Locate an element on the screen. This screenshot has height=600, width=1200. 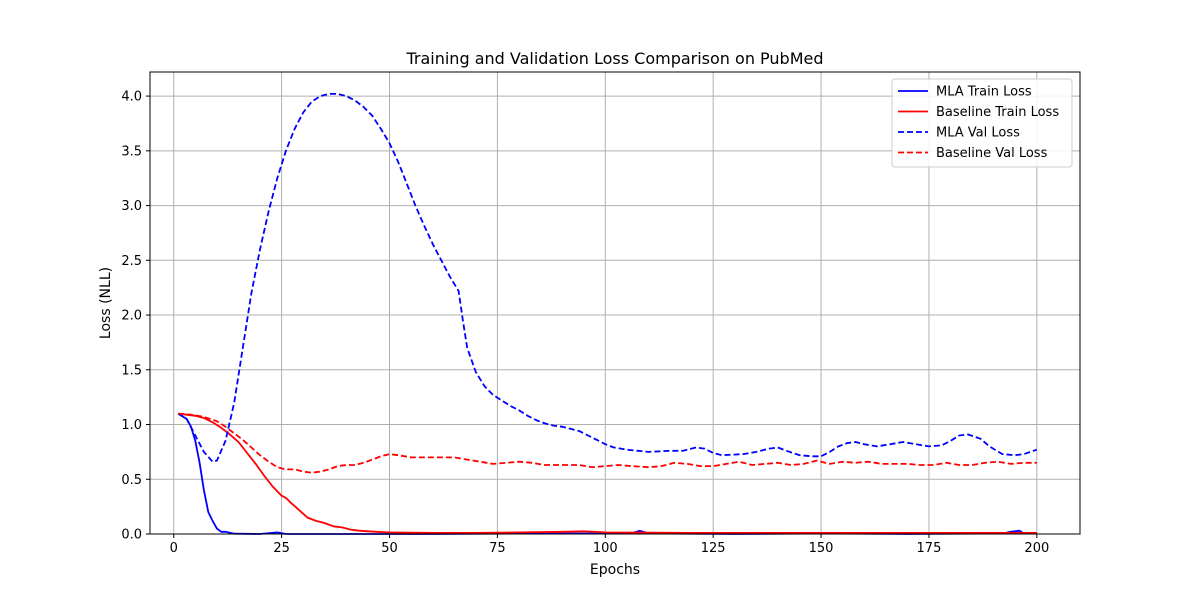
y-tick-label: 1.0 is located at coordinates (131, 425).